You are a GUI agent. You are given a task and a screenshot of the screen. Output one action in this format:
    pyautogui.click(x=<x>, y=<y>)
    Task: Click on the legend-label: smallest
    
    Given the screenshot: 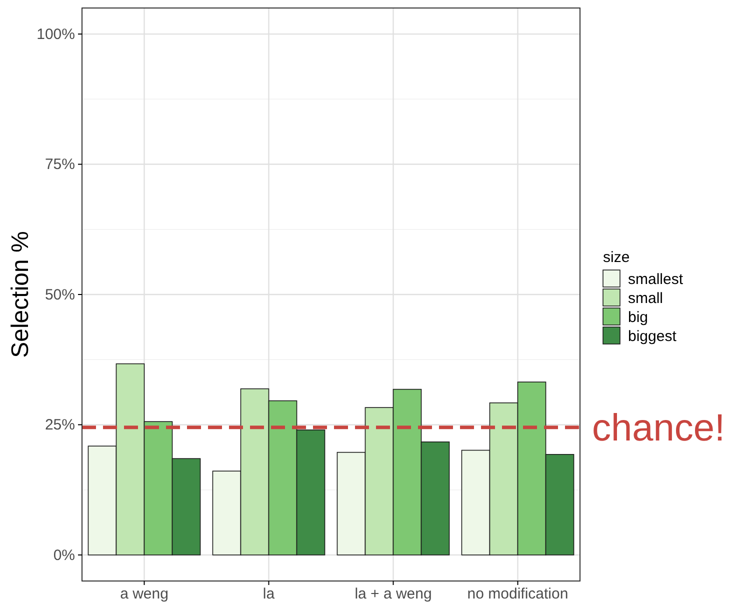 What is the action you would take?
    pyautogui.click(x=656, y=279)
    